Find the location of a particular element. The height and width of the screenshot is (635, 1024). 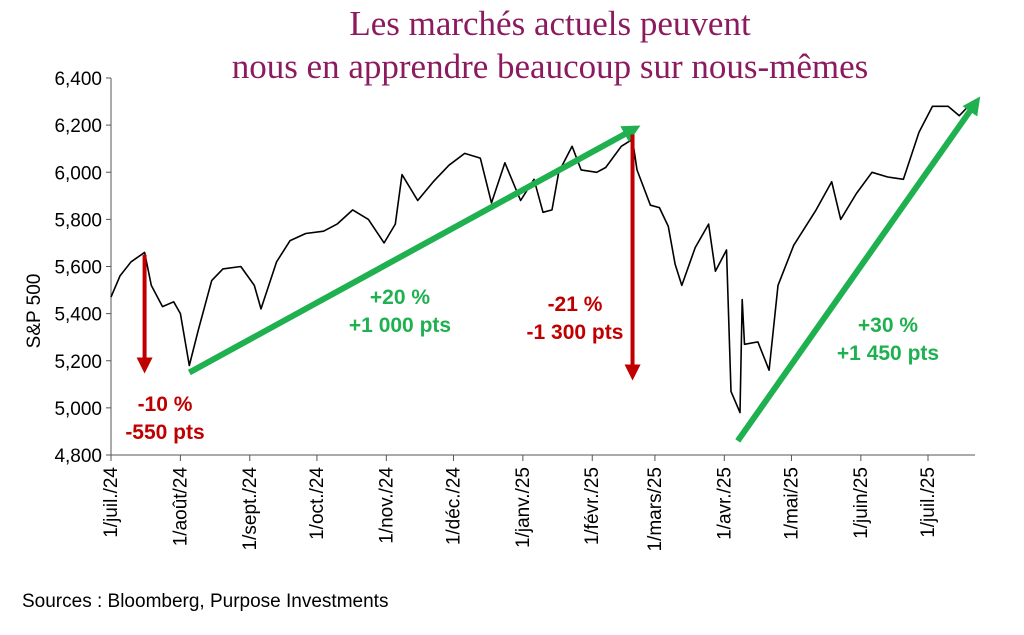

annotation-rise-2024-pts: +1 000 pts is located at coordinates (400, 325).